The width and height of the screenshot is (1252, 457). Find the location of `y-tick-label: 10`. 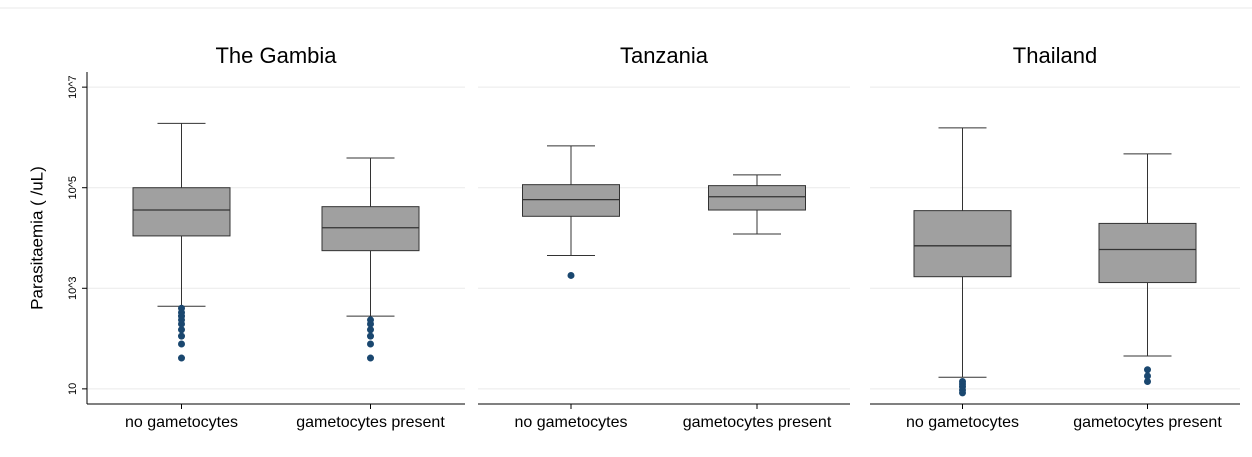

y-tick-label: 10 is located at coordinates (73, 389).